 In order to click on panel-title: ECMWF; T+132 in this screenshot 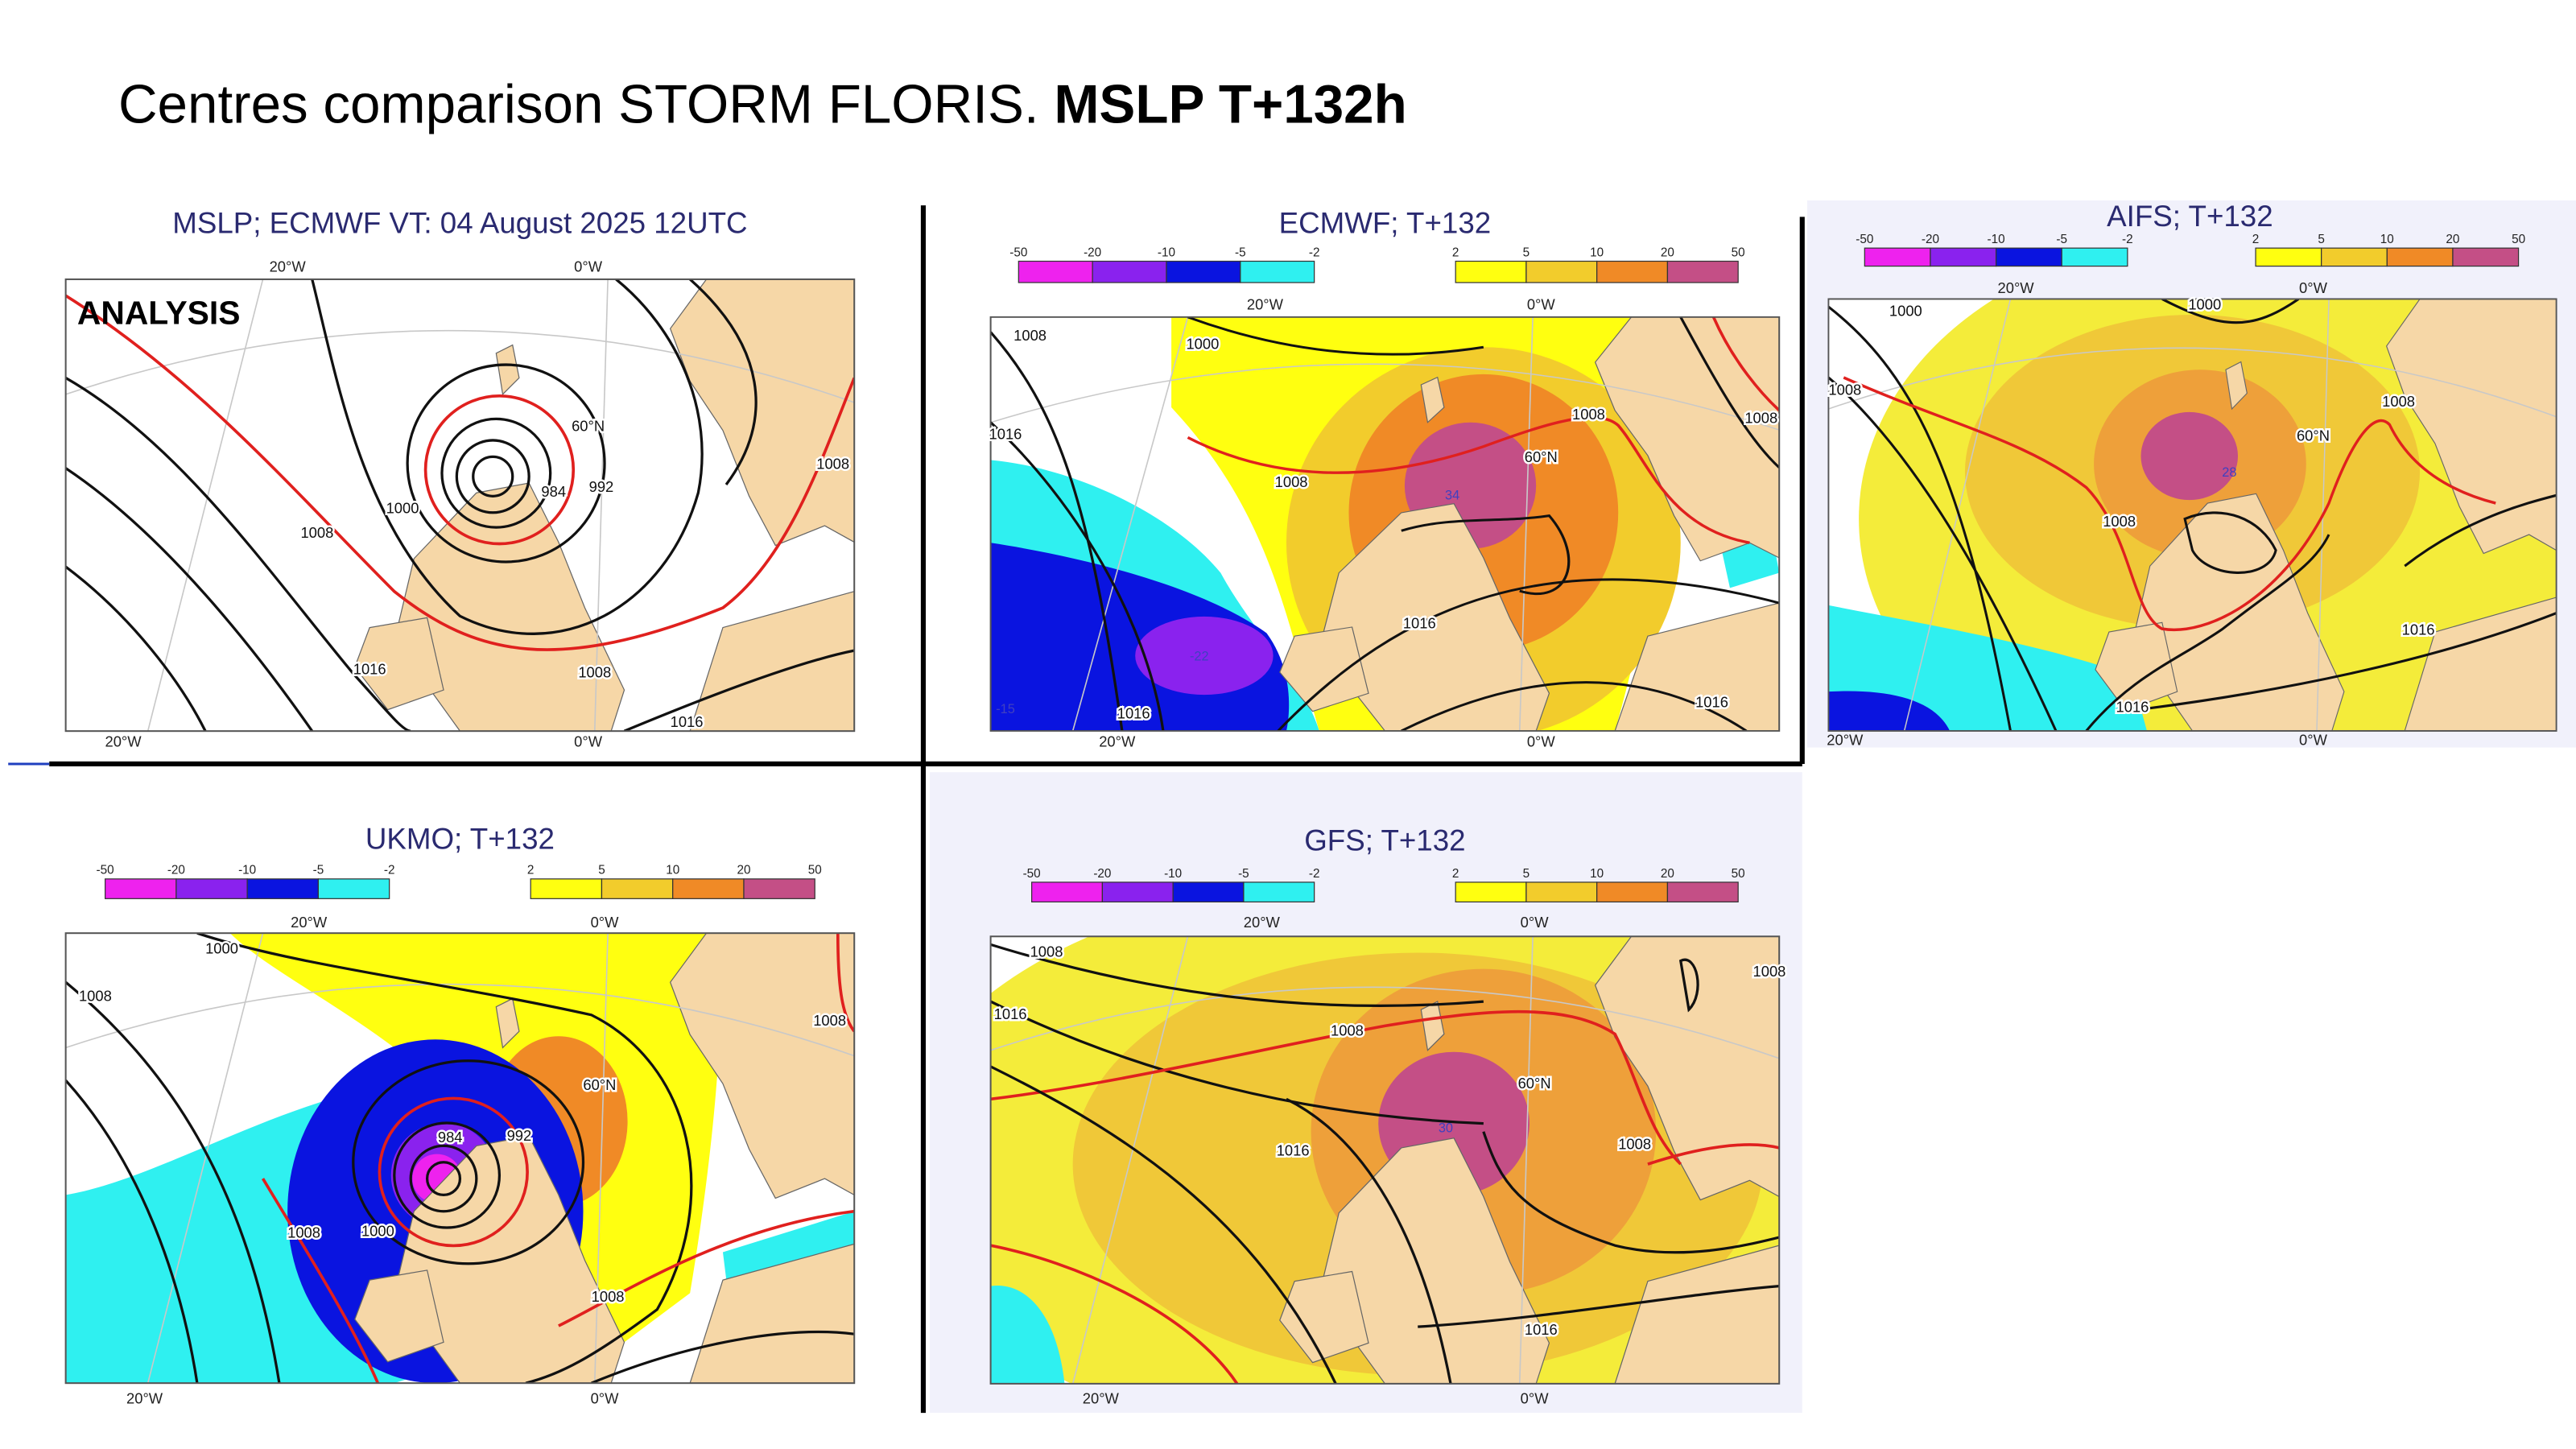, I will do `click(1385, 222)`.